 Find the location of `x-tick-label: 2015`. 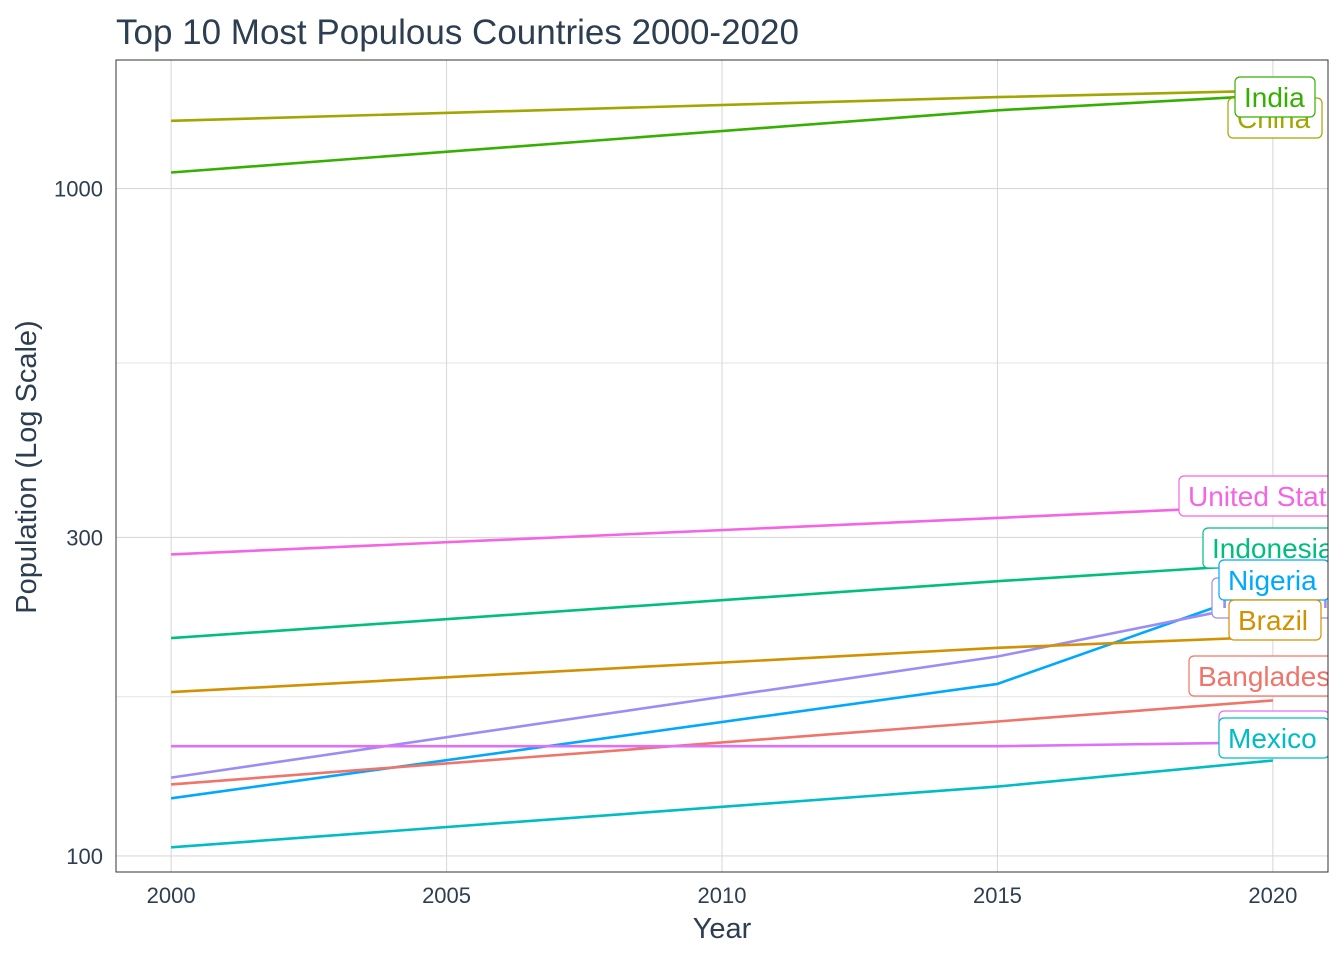

x-tick-label: 2015 is located at coordinates (997, 895).